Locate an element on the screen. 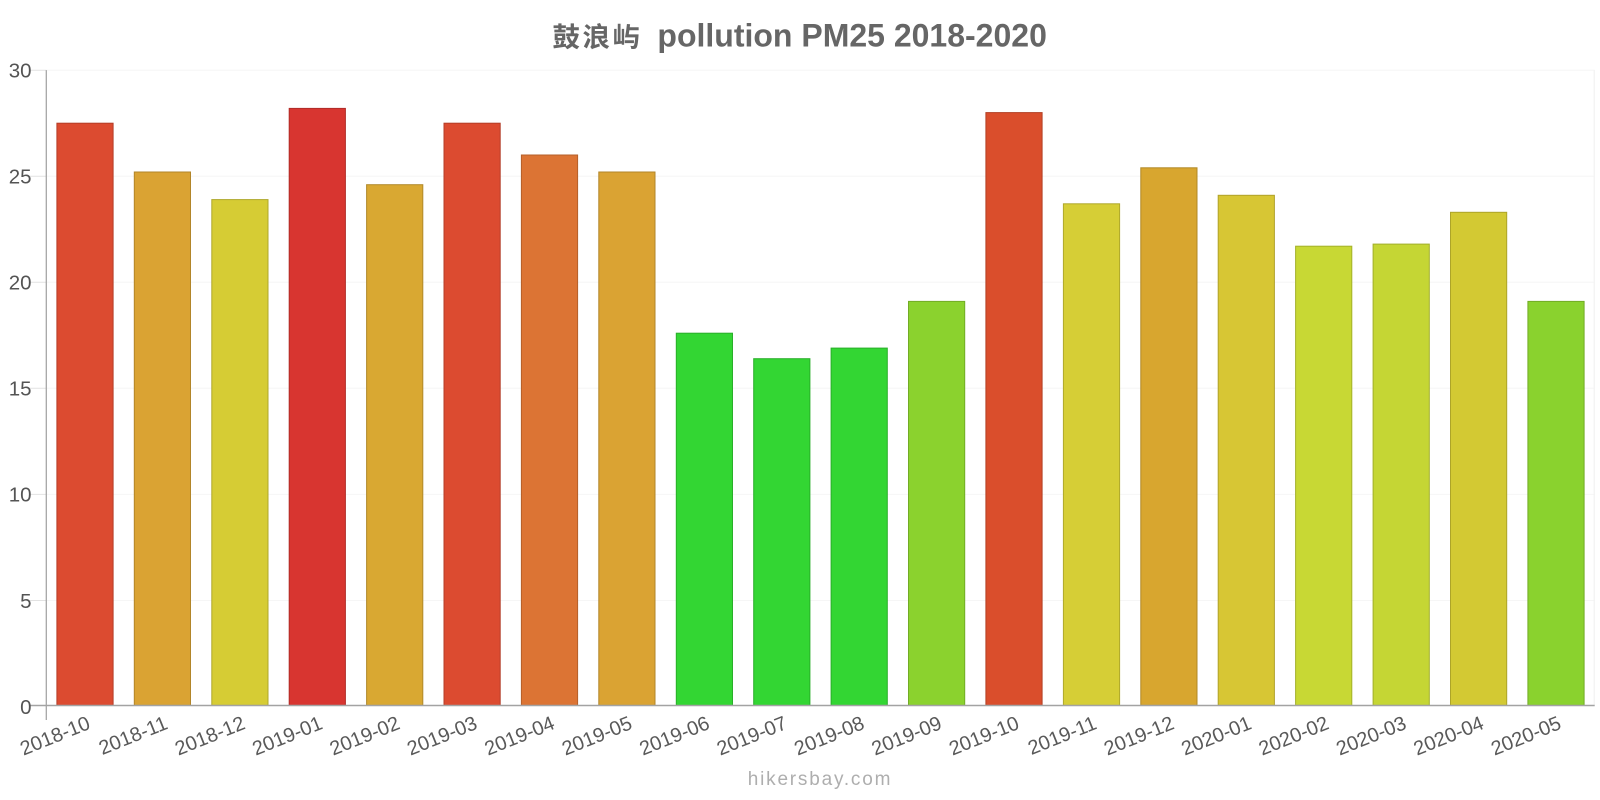 This screenshot has height=800, width=1600. svg-text: 10 is located at coordinates (20, 495).